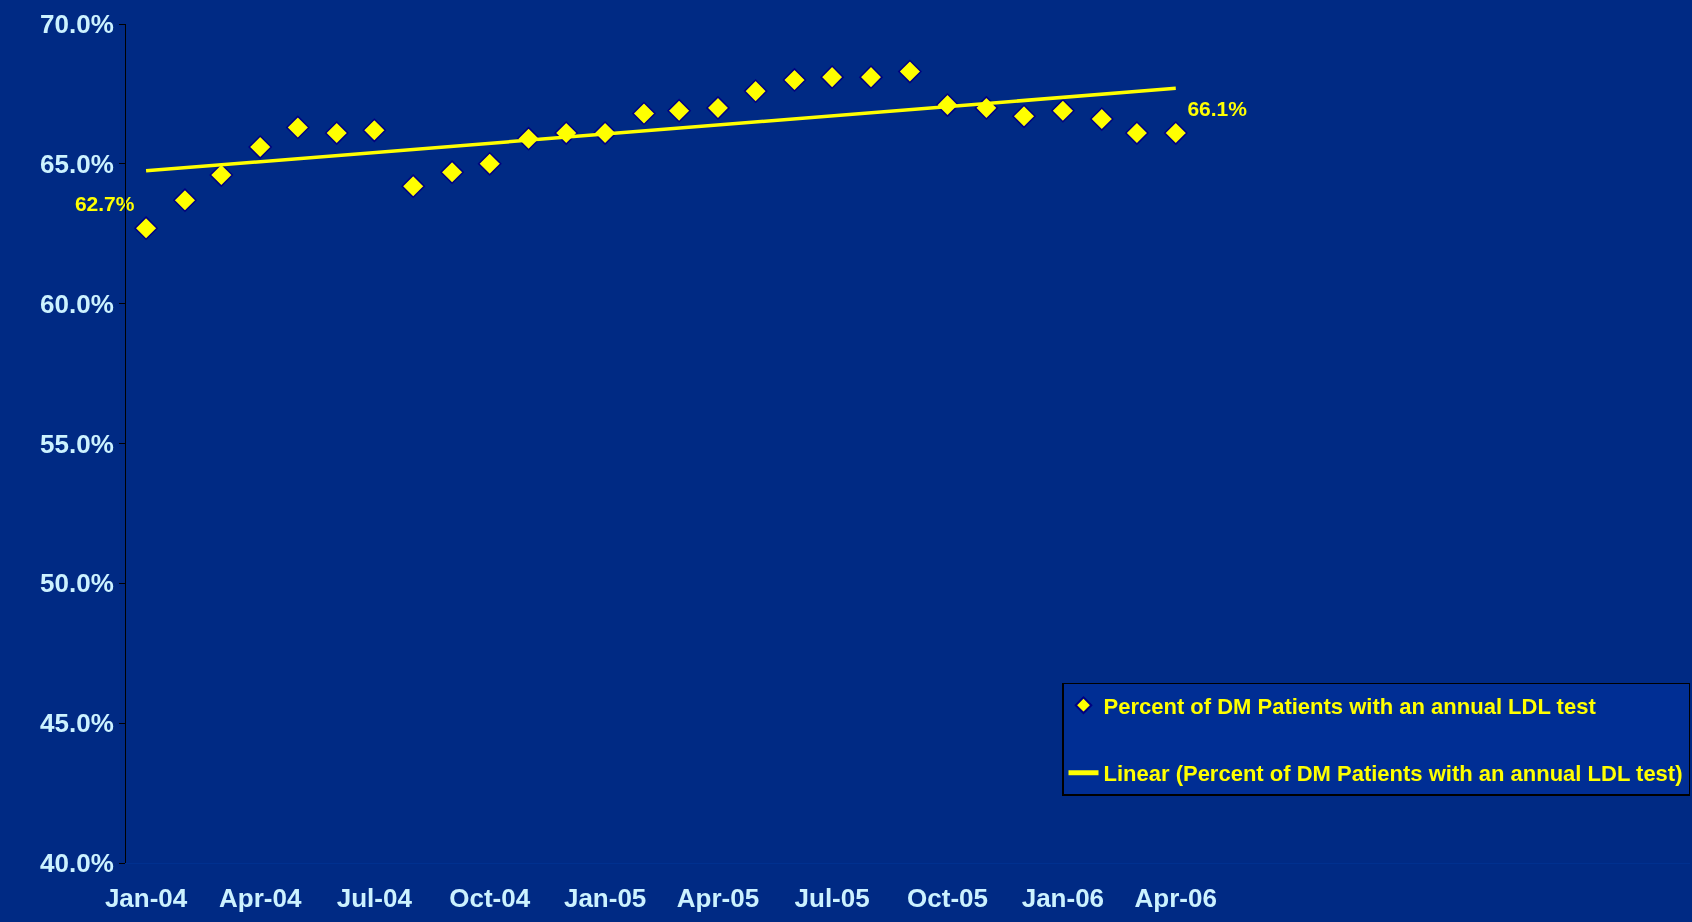 The image size is (1692, 922). I want to click on data-label: 66.1%, so click(1217, 109).